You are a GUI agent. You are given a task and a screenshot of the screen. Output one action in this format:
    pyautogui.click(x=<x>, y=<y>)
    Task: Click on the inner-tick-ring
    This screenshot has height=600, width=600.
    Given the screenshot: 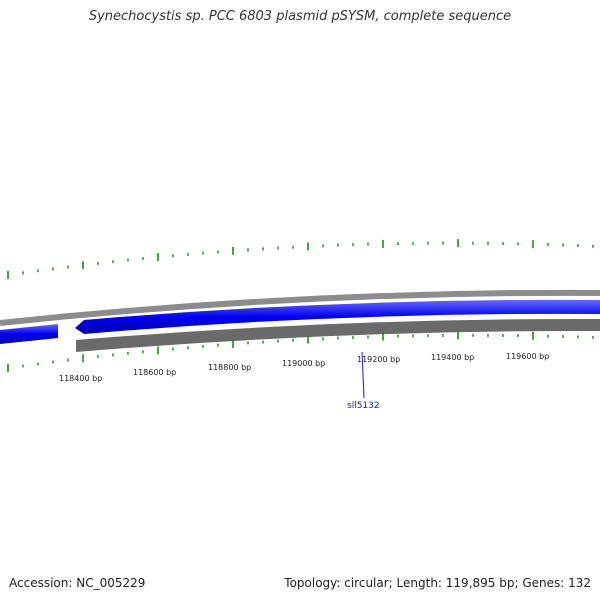 What is the action you would take?
    pyautogui.click(x=300, y=351)
    